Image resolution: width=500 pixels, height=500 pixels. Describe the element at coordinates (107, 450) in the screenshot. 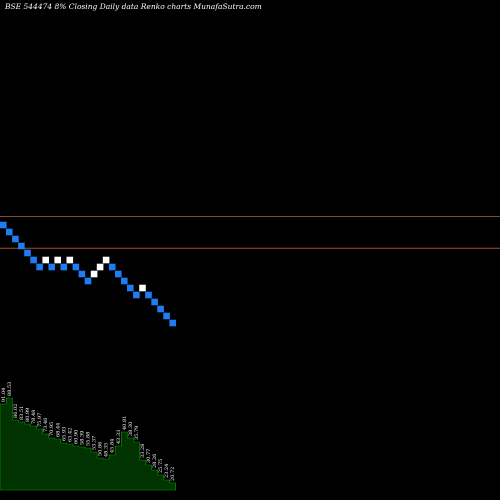

I see `volume-label-17: 48.35` at that location.